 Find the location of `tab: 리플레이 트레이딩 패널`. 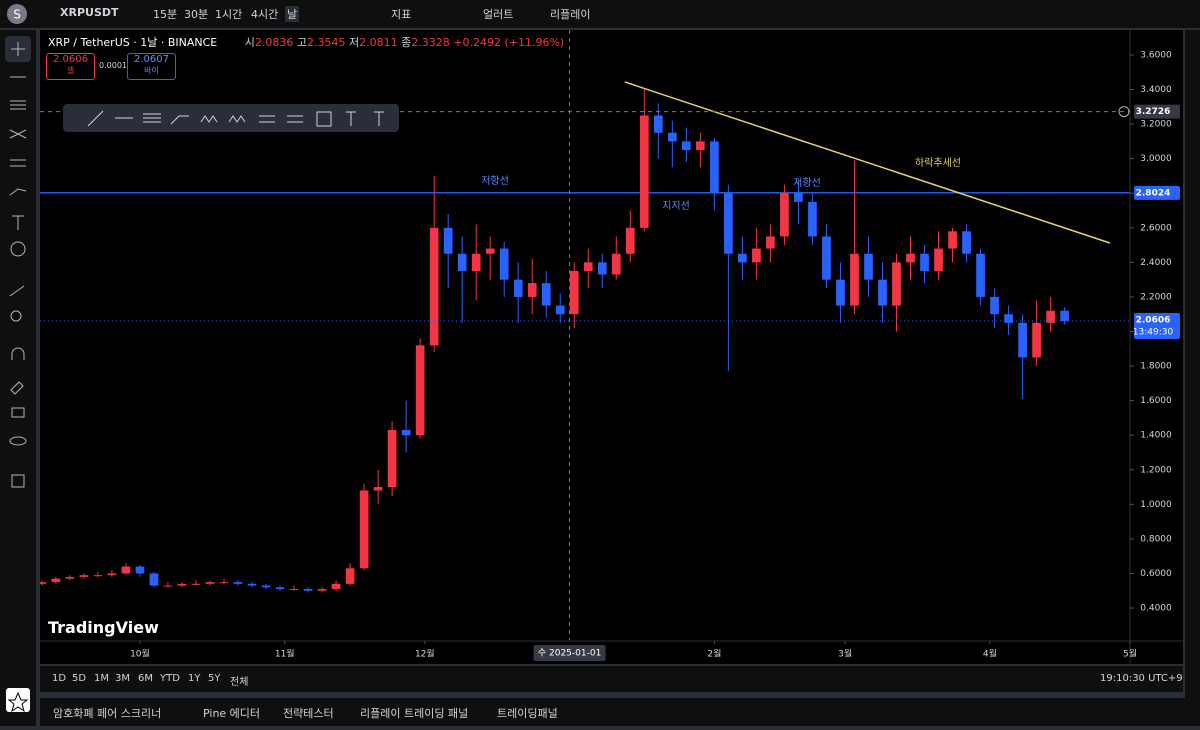

tab: 리플레이 트레이딩 패널 is located at coordinates (414, 713).